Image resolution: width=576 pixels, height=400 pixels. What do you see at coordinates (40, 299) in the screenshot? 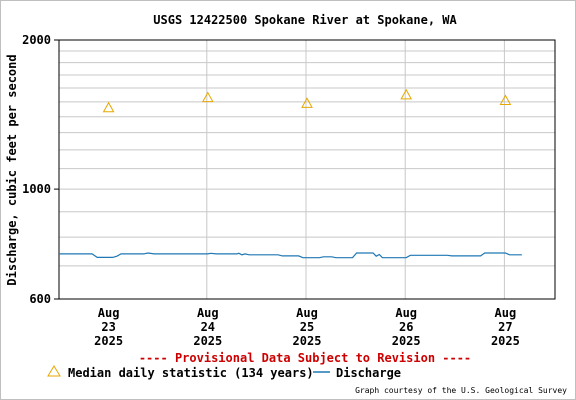
I see `y-tick-label: 600` at bounding box center [40, 299].